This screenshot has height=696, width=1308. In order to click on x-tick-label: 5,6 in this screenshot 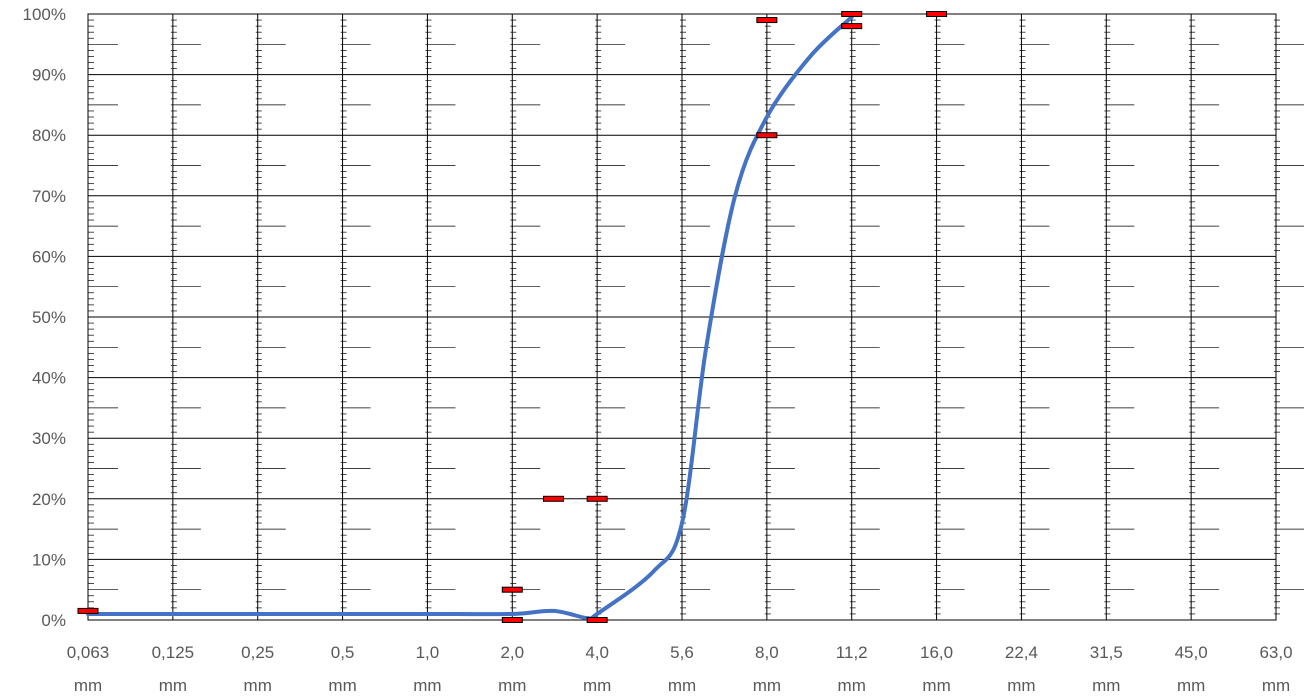, I will do `click(682, 652)`.